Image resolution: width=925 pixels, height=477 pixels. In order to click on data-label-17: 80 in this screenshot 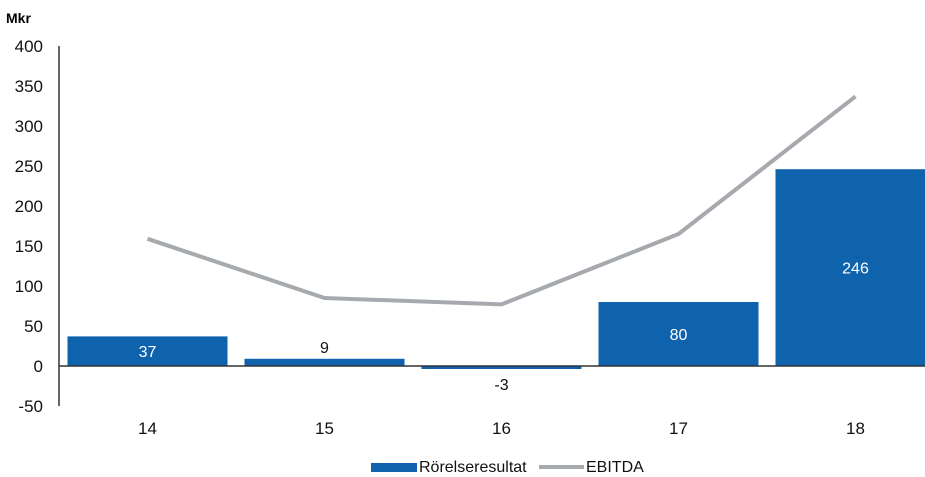, I will do `click(679, 335)`.